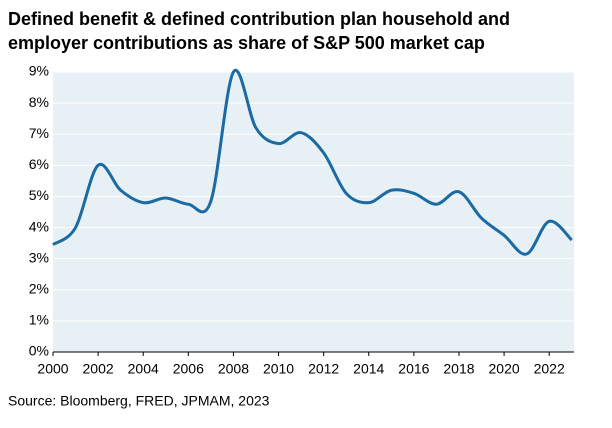 Image resolution: width=612 pixels, height=428 pixels. Describe the element at coordinates (52, 369) in the screenshot. I see `x-tick-label: 2000` at that location.